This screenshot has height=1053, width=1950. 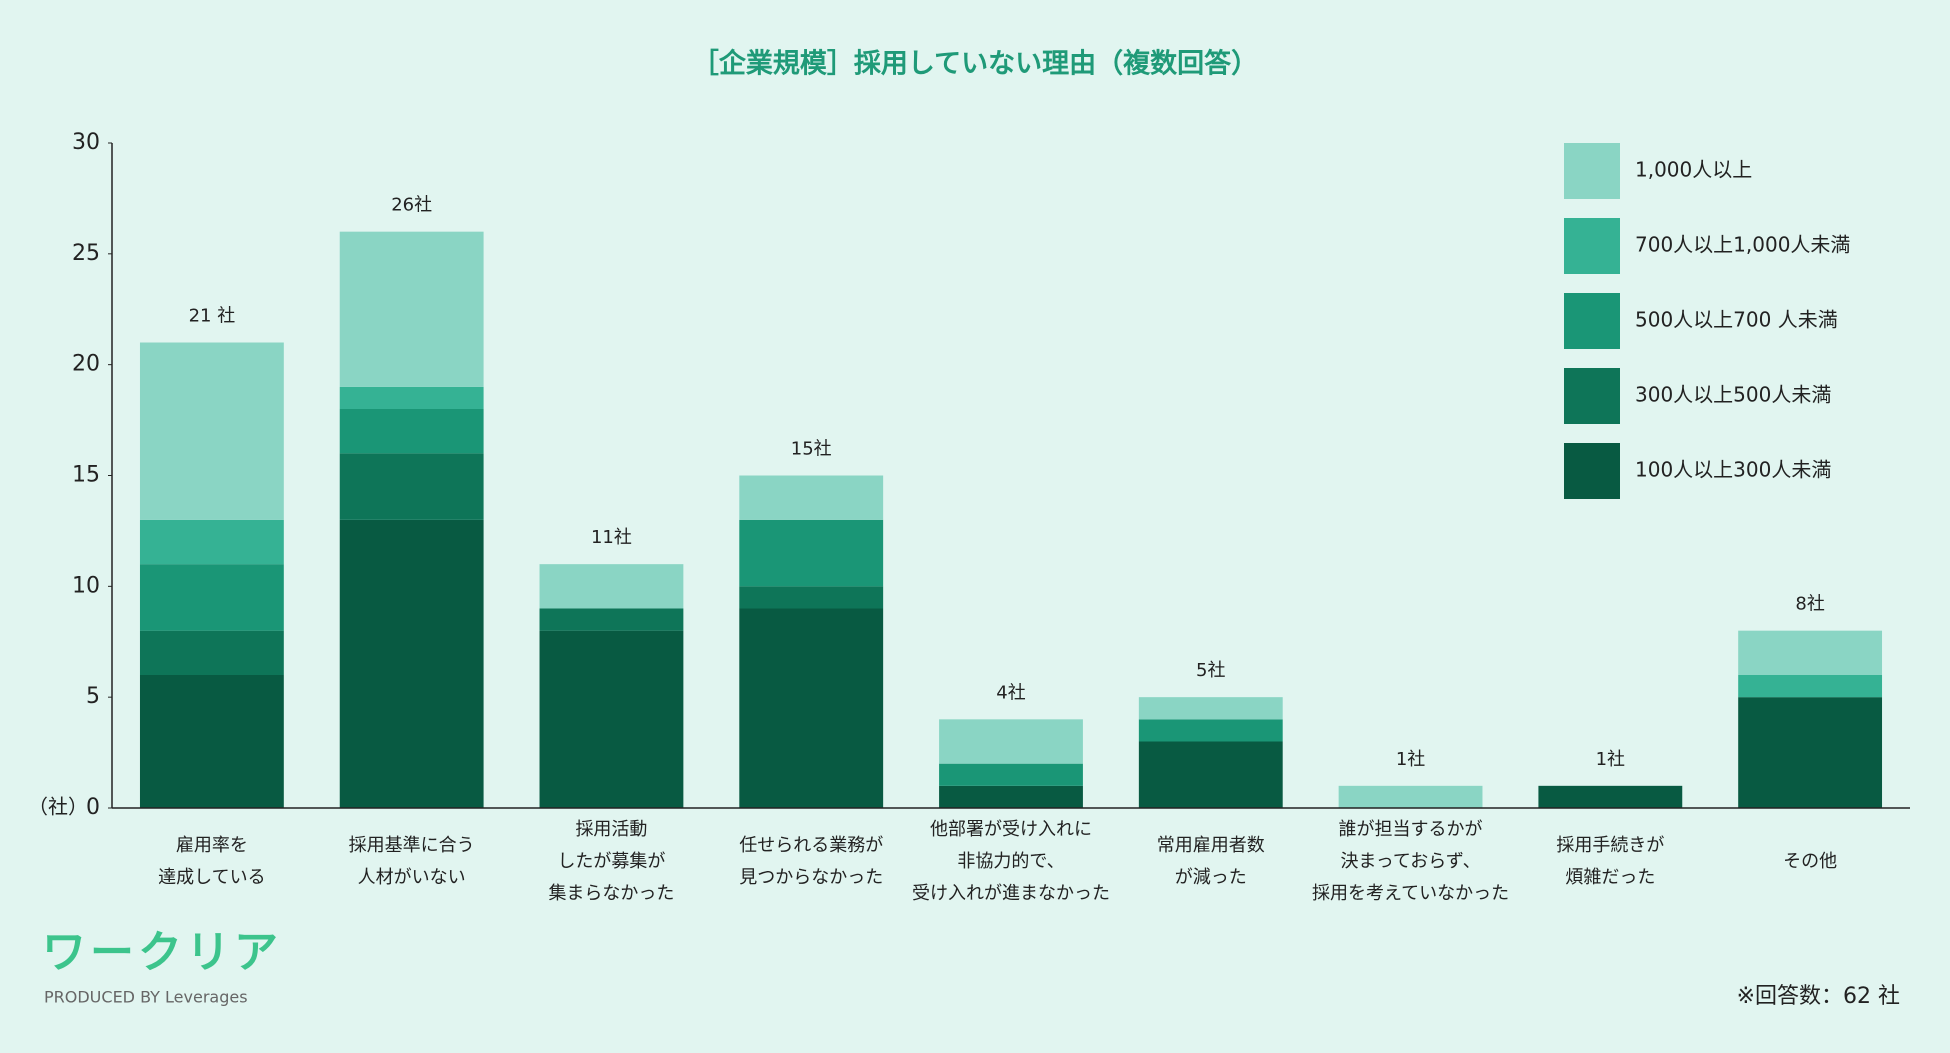 What do you see at coordinates (1410, 893) in the screenshot?
I see `x-tick-label: 採用を考えていなかった` at bounding box center [1410, 893].